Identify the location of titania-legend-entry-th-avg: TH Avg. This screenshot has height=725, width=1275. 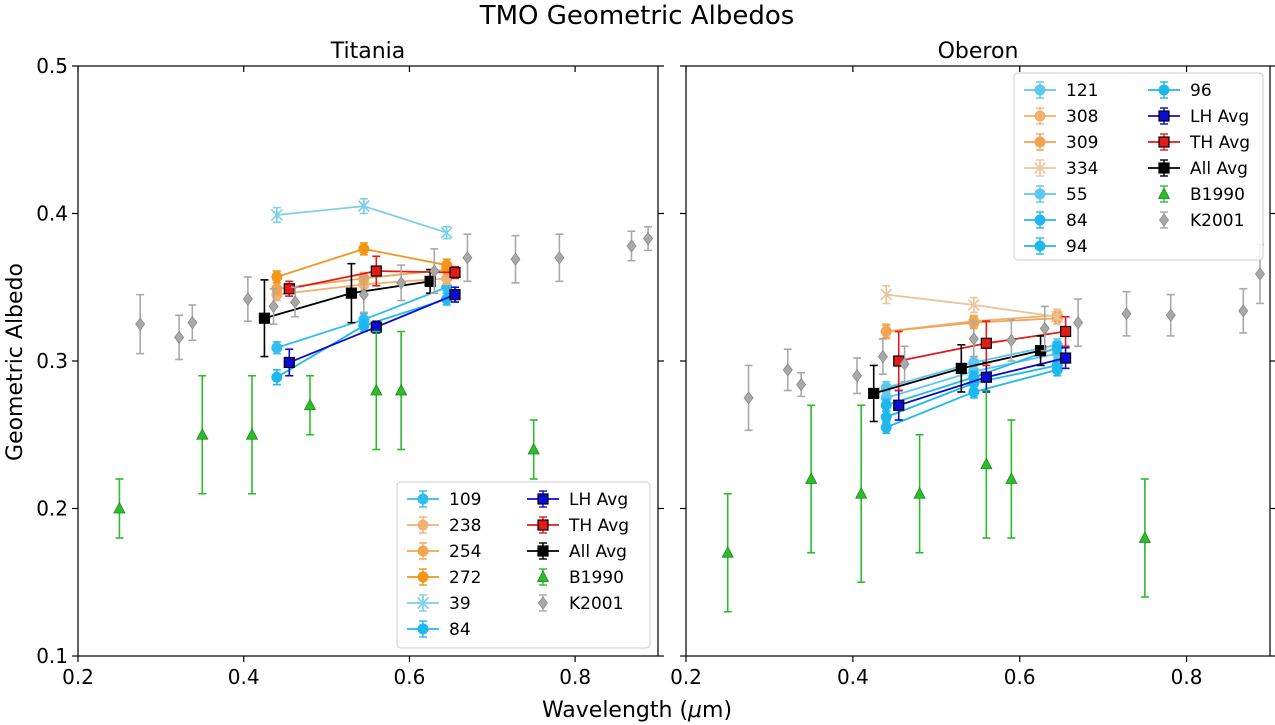
(578, 526).